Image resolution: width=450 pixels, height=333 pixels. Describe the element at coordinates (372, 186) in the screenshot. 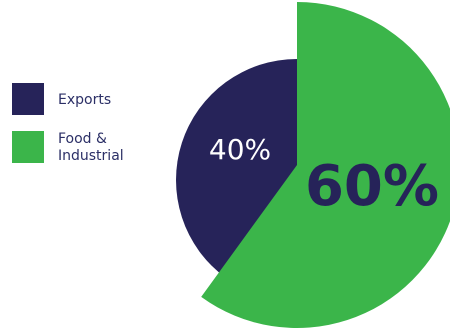

I see `data-label-food-industrial: 60%` at that location.